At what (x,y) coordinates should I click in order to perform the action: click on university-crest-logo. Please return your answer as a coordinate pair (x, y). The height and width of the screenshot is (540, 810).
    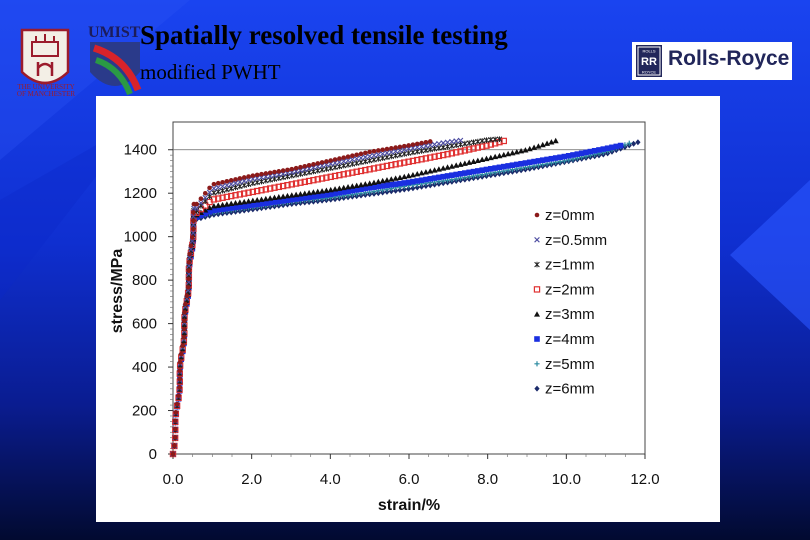
    Looking at the image, I should click on (45, 56).